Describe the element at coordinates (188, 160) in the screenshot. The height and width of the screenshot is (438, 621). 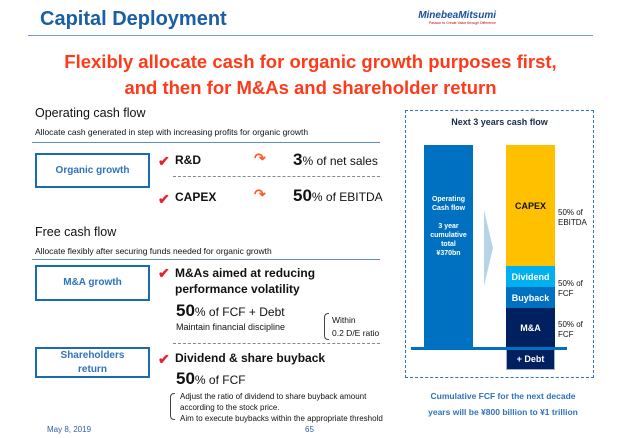
I see `rd-label: R&D` at that location.